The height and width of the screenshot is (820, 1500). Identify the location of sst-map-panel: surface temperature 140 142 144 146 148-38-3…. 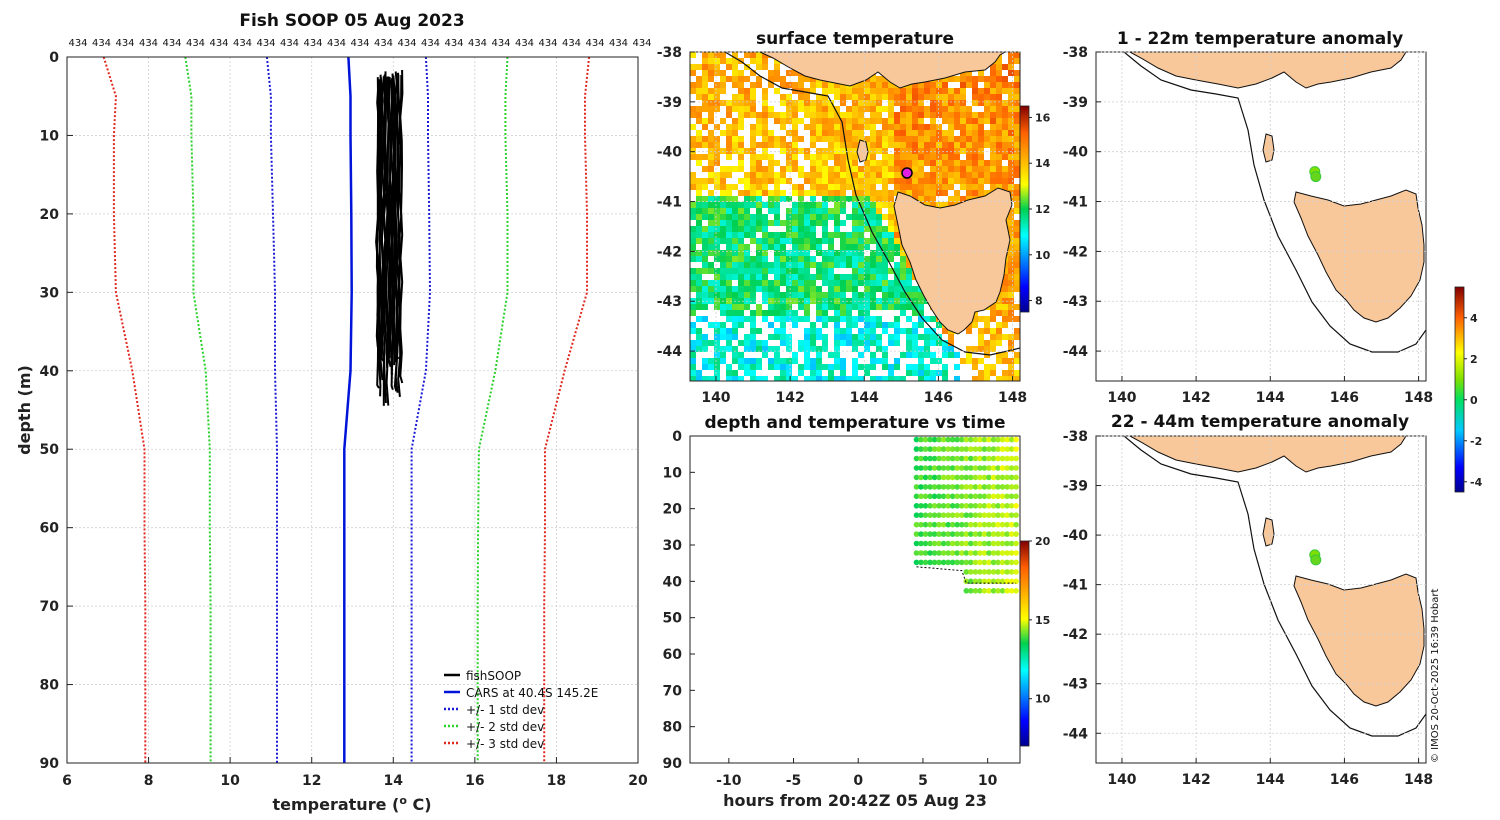
(854, 217).